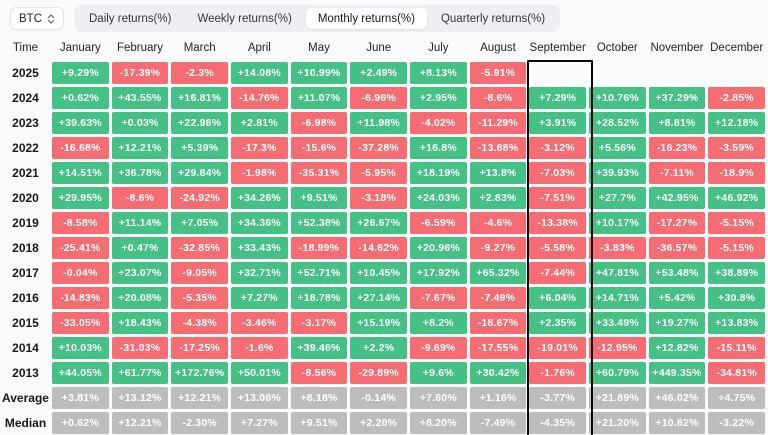 Image resolution: width=768 pixels, height=435 pixels. I want to click on return-cell: -14.76%, so click(259, 98).